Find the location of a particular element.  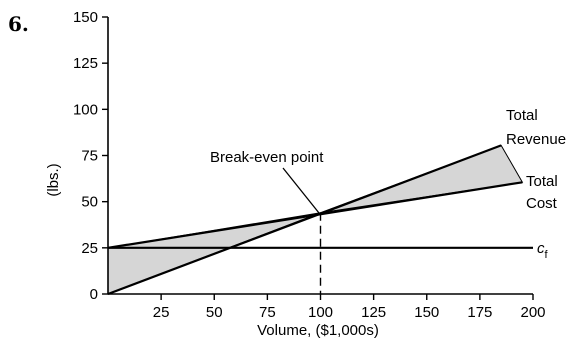

x-tick-label: 175 is located at coordinates (479, 312).